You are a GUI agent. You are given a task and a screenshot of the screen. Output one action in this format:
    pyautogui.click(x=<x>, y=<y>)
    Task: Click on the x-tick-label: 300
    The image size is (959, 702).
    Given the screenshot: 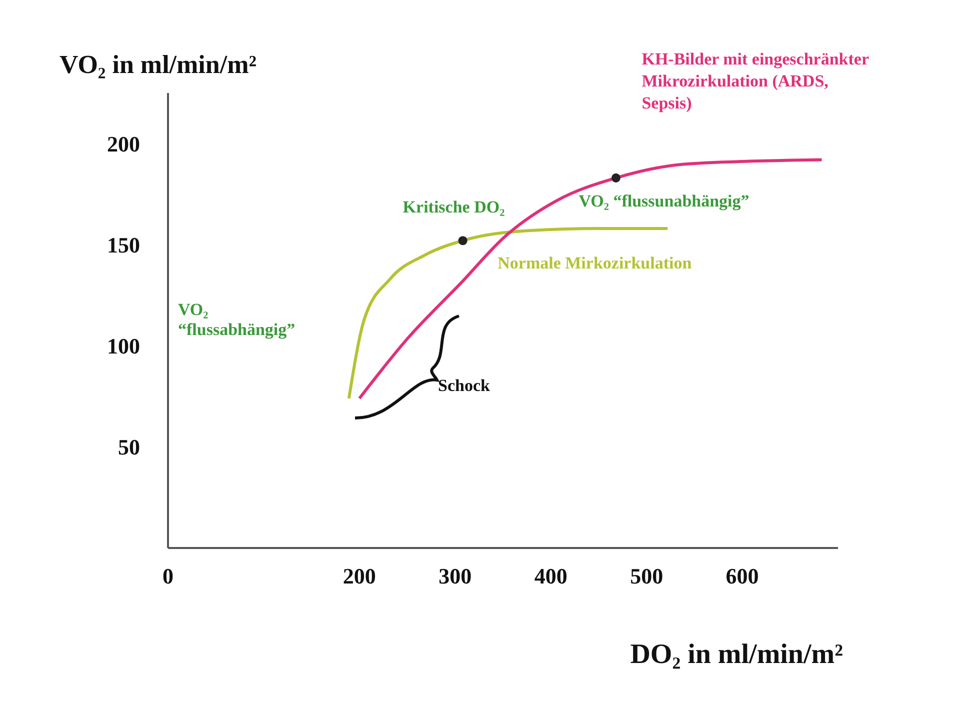 What is the action you would take?
    pyautogui.click(x=455, y=576)
    